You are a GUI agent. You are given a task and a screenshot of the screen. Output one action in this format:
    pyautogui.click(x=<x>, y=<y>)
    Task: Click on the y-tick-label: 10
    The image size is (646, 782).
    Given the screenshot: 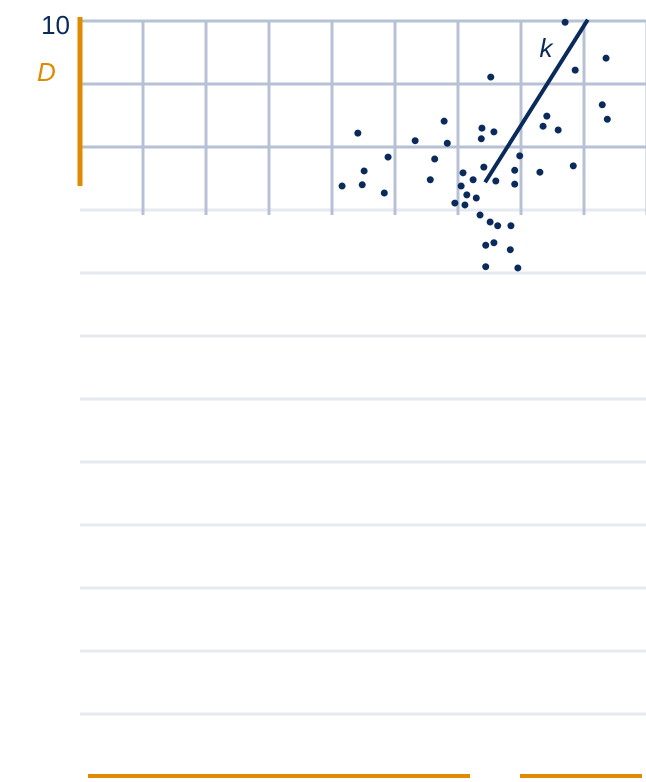 What is the action you would take?
    pyautogui.click(x=55, y=25)
    